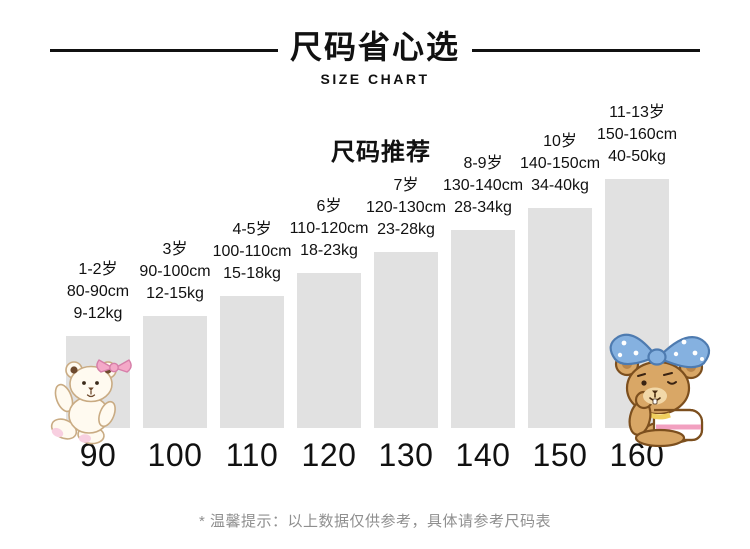 This screenshot has width=750, height=549. I want to click on size-column-150: 10岁 140-150cm 34-40kg, so click(560, 279).